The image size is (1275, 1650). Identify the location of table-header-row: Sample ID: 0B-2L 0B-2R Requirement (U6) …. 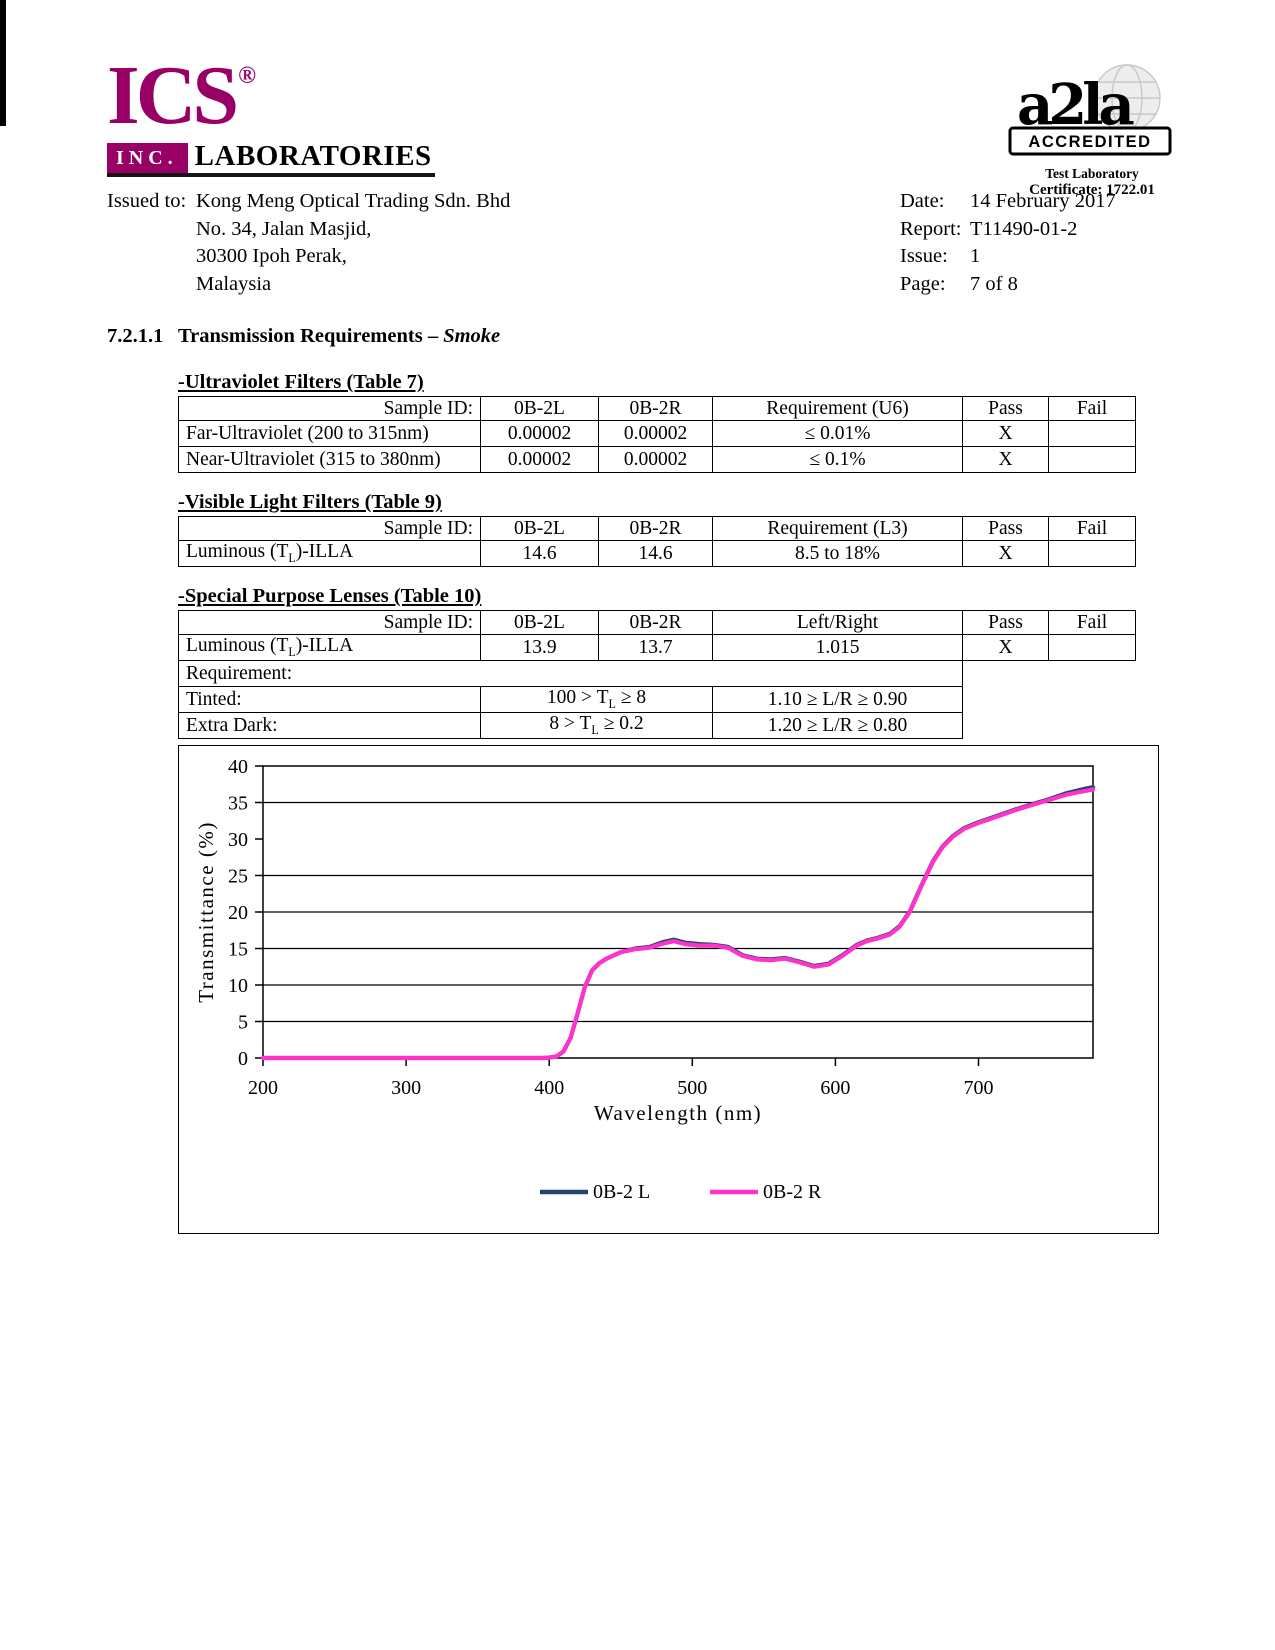
(657, 408).